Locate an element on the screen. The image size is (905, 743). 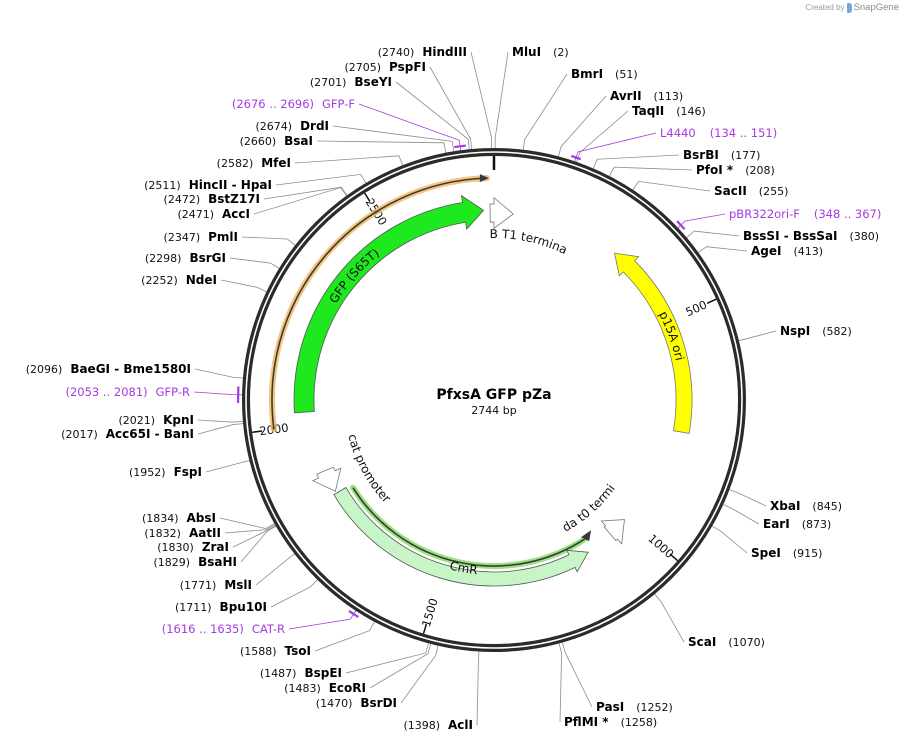
enzyme-site-label: (1588) TsoI is located at coordinates (275, 651).